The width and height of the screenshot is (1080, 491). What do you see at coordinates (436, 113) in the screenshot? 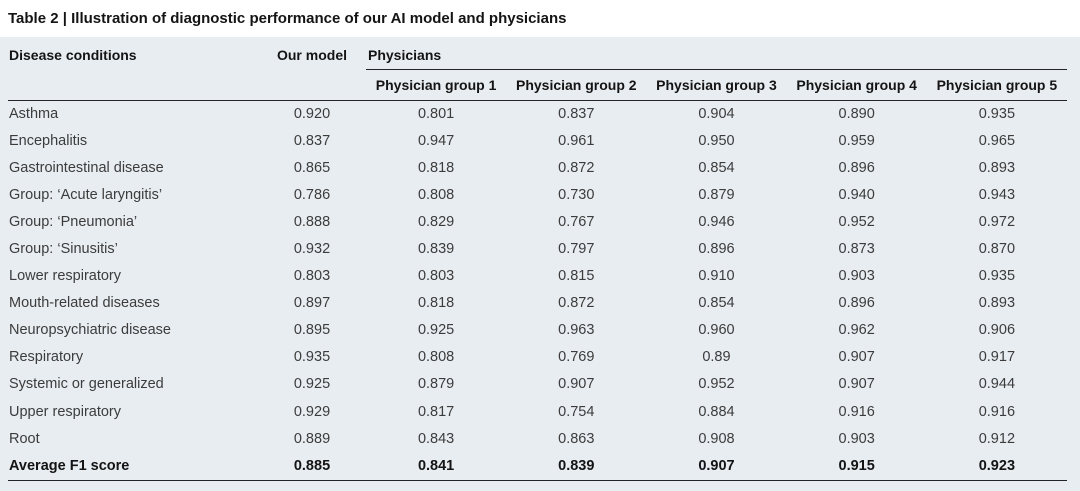
I see `score-cell: 0.801` at bounding box center [436, 113].